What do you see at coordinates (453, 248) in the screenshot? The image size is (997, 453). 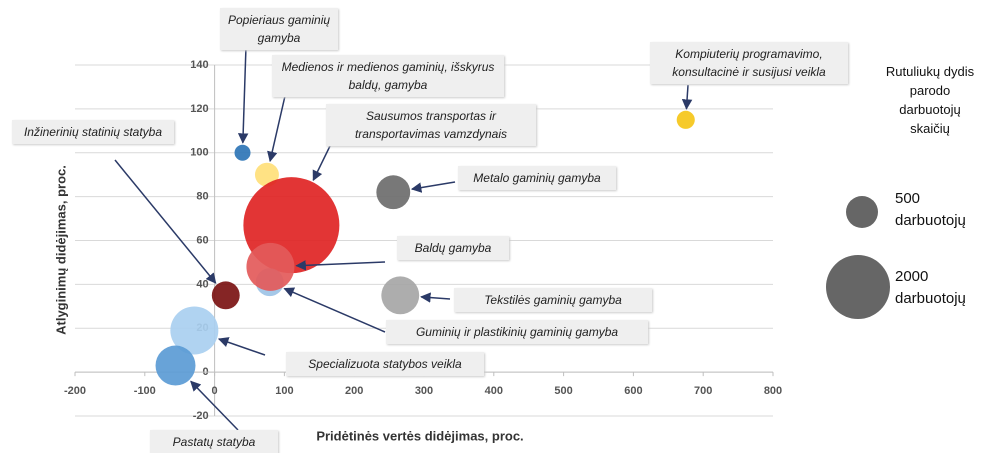 I see `annotation: Baldų gamyba` at bounding box center [453, 248].